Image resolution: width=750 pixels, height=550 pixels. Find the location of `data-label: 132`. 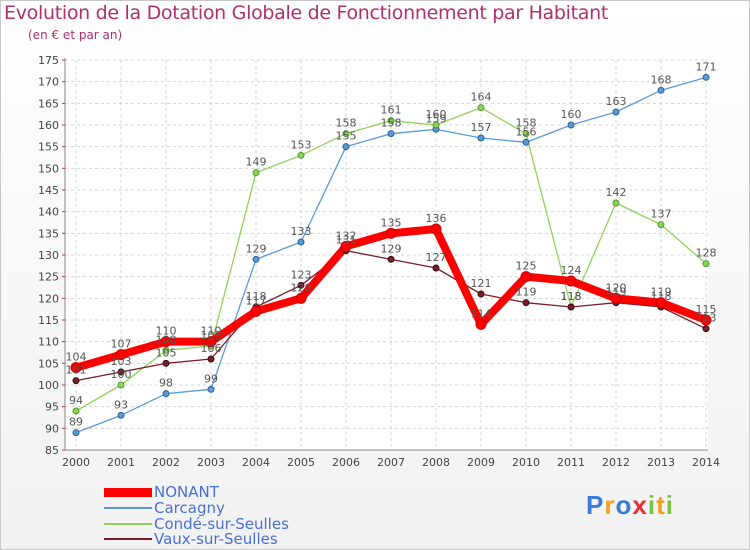

data-label: 132 is located at coordinates (346, 235).